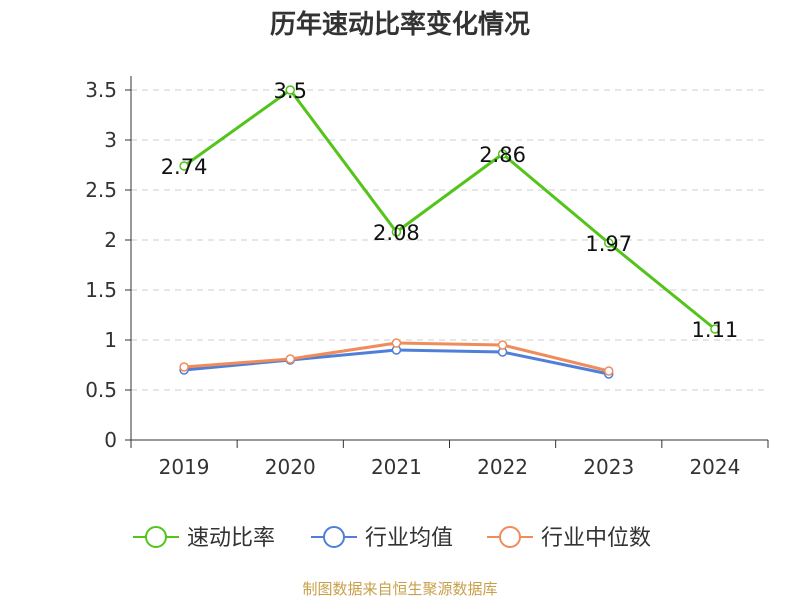 This screenshot has width=800, height=600. Describe the element at coordinates (110, 440) in the screenshot. I see `y-tick-label: 0` at that location.